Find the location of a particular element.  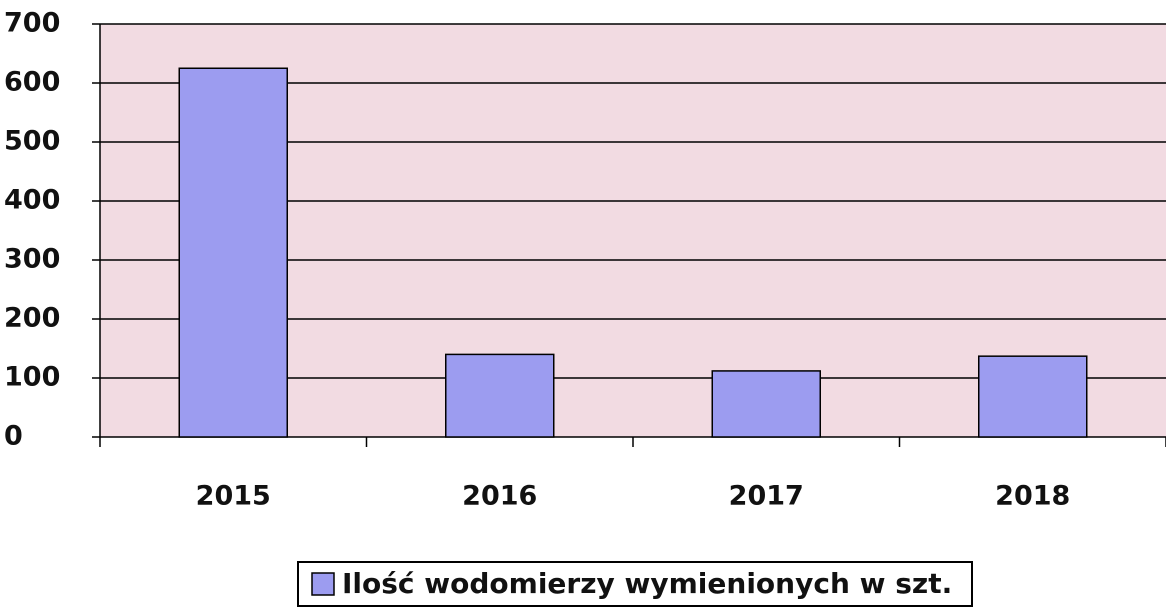

y-tick-label: 0 is located at coordinates (13, 436).